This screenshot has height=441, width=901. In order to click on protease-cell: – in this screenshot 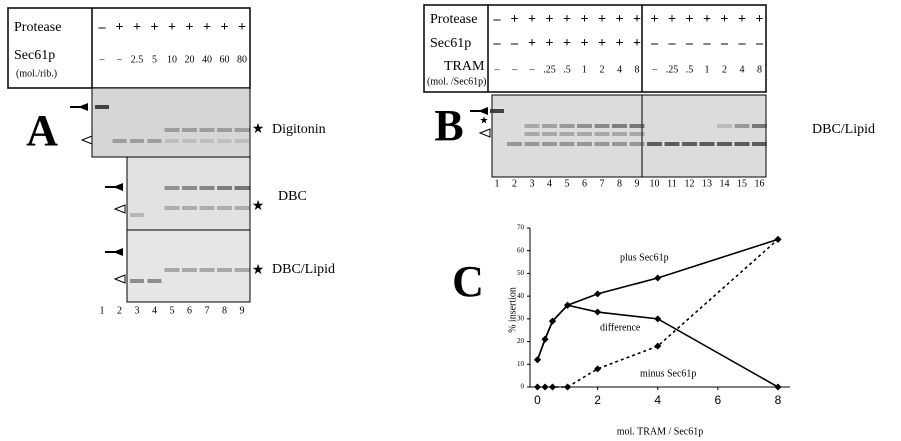, I will do `click(497, 19)`.